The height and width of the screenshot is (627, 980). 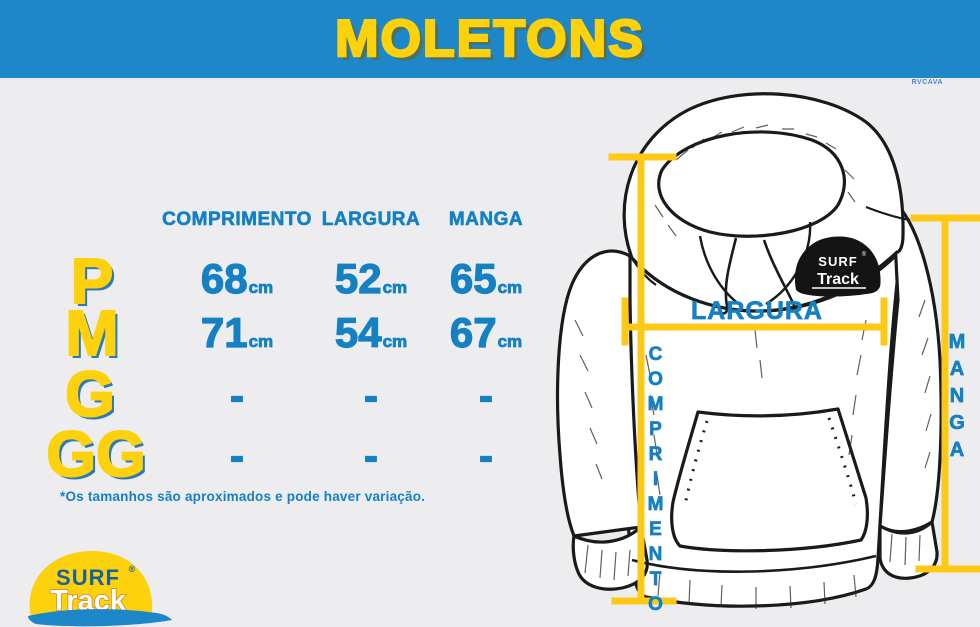 I want to click on hood-fold-left, so click(x=719, y=270).